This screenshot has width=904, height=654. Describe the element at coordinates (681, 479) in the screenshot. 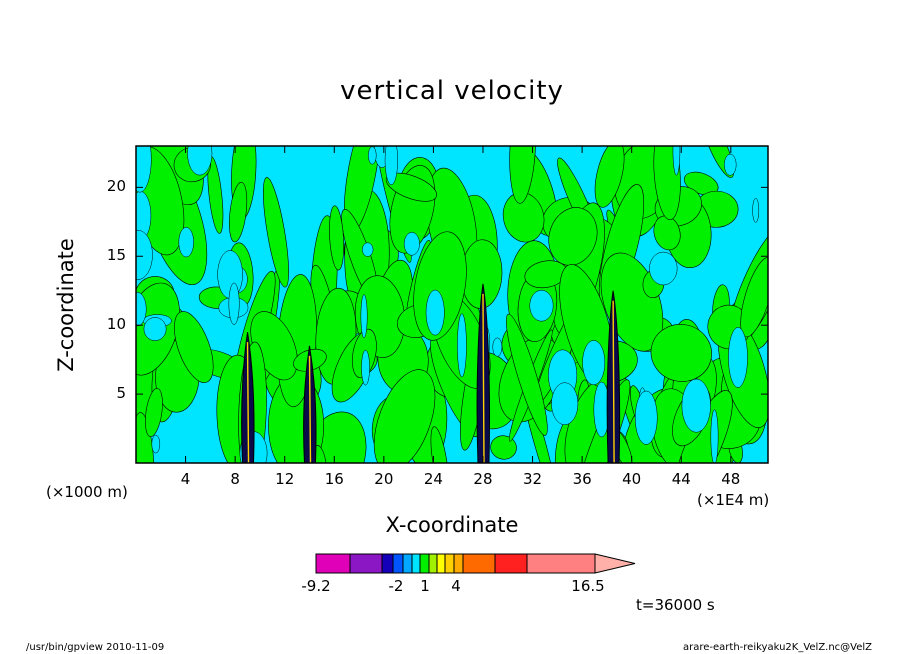

I see `x-tick-label: 44` at that location.